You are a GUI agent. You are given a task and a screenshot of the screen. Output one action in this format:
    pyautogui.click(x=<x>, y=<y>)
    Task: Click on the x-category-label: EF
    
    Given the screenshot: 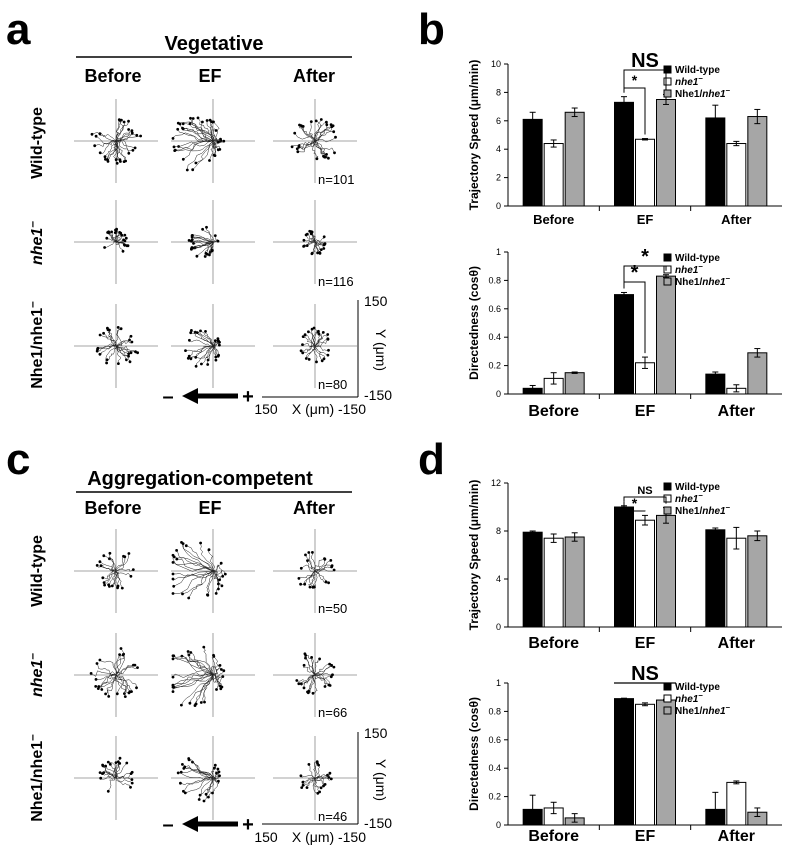 What is the action you would take?
    pyautogui.click(x=645, y=836)
    